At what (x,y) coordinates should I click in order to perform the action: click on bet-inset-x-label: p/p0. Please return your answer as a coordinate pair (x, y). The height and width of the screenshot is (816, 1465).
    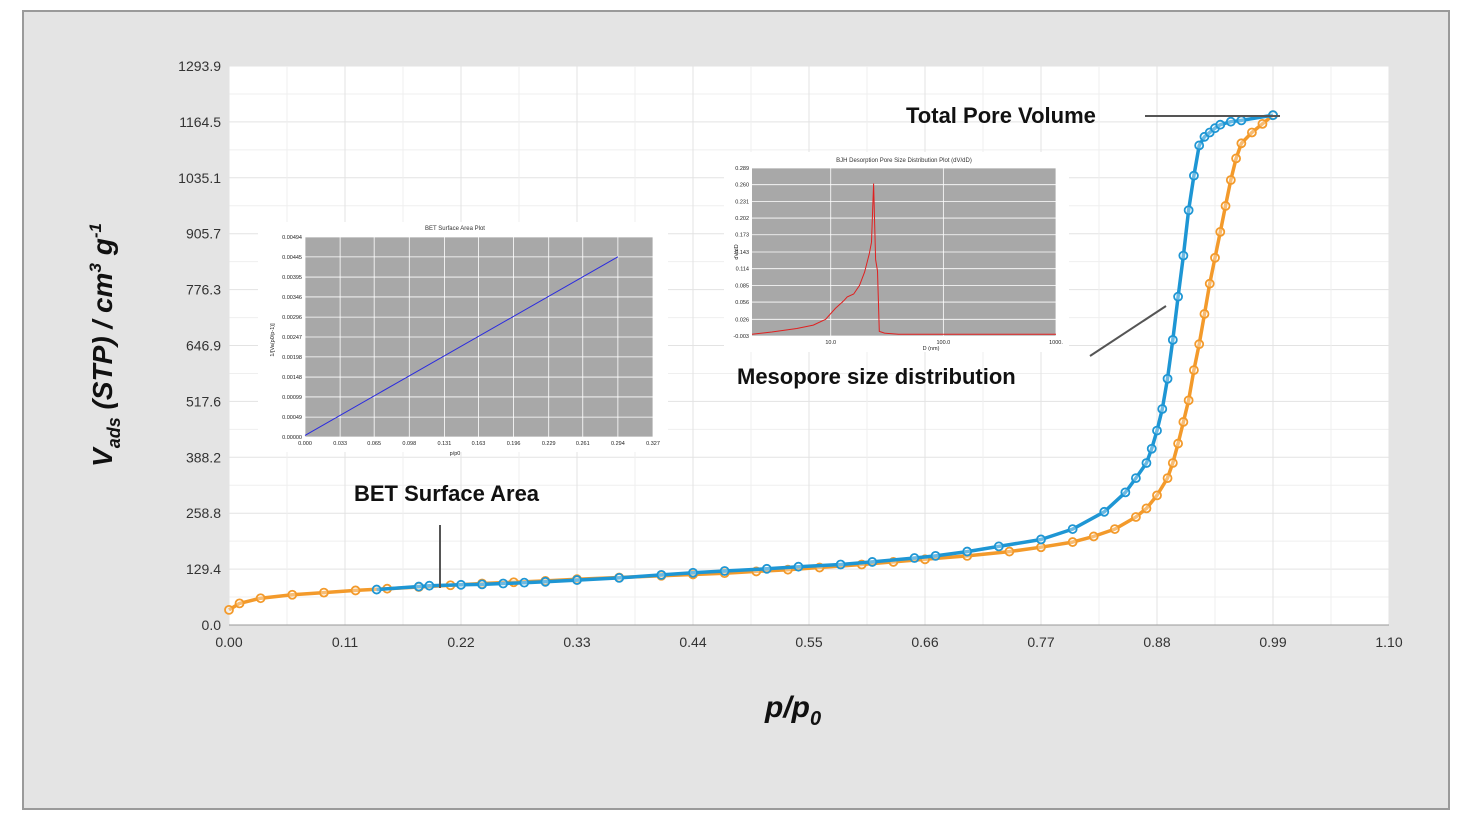
    Looking at the image, I should click on (455, 454).